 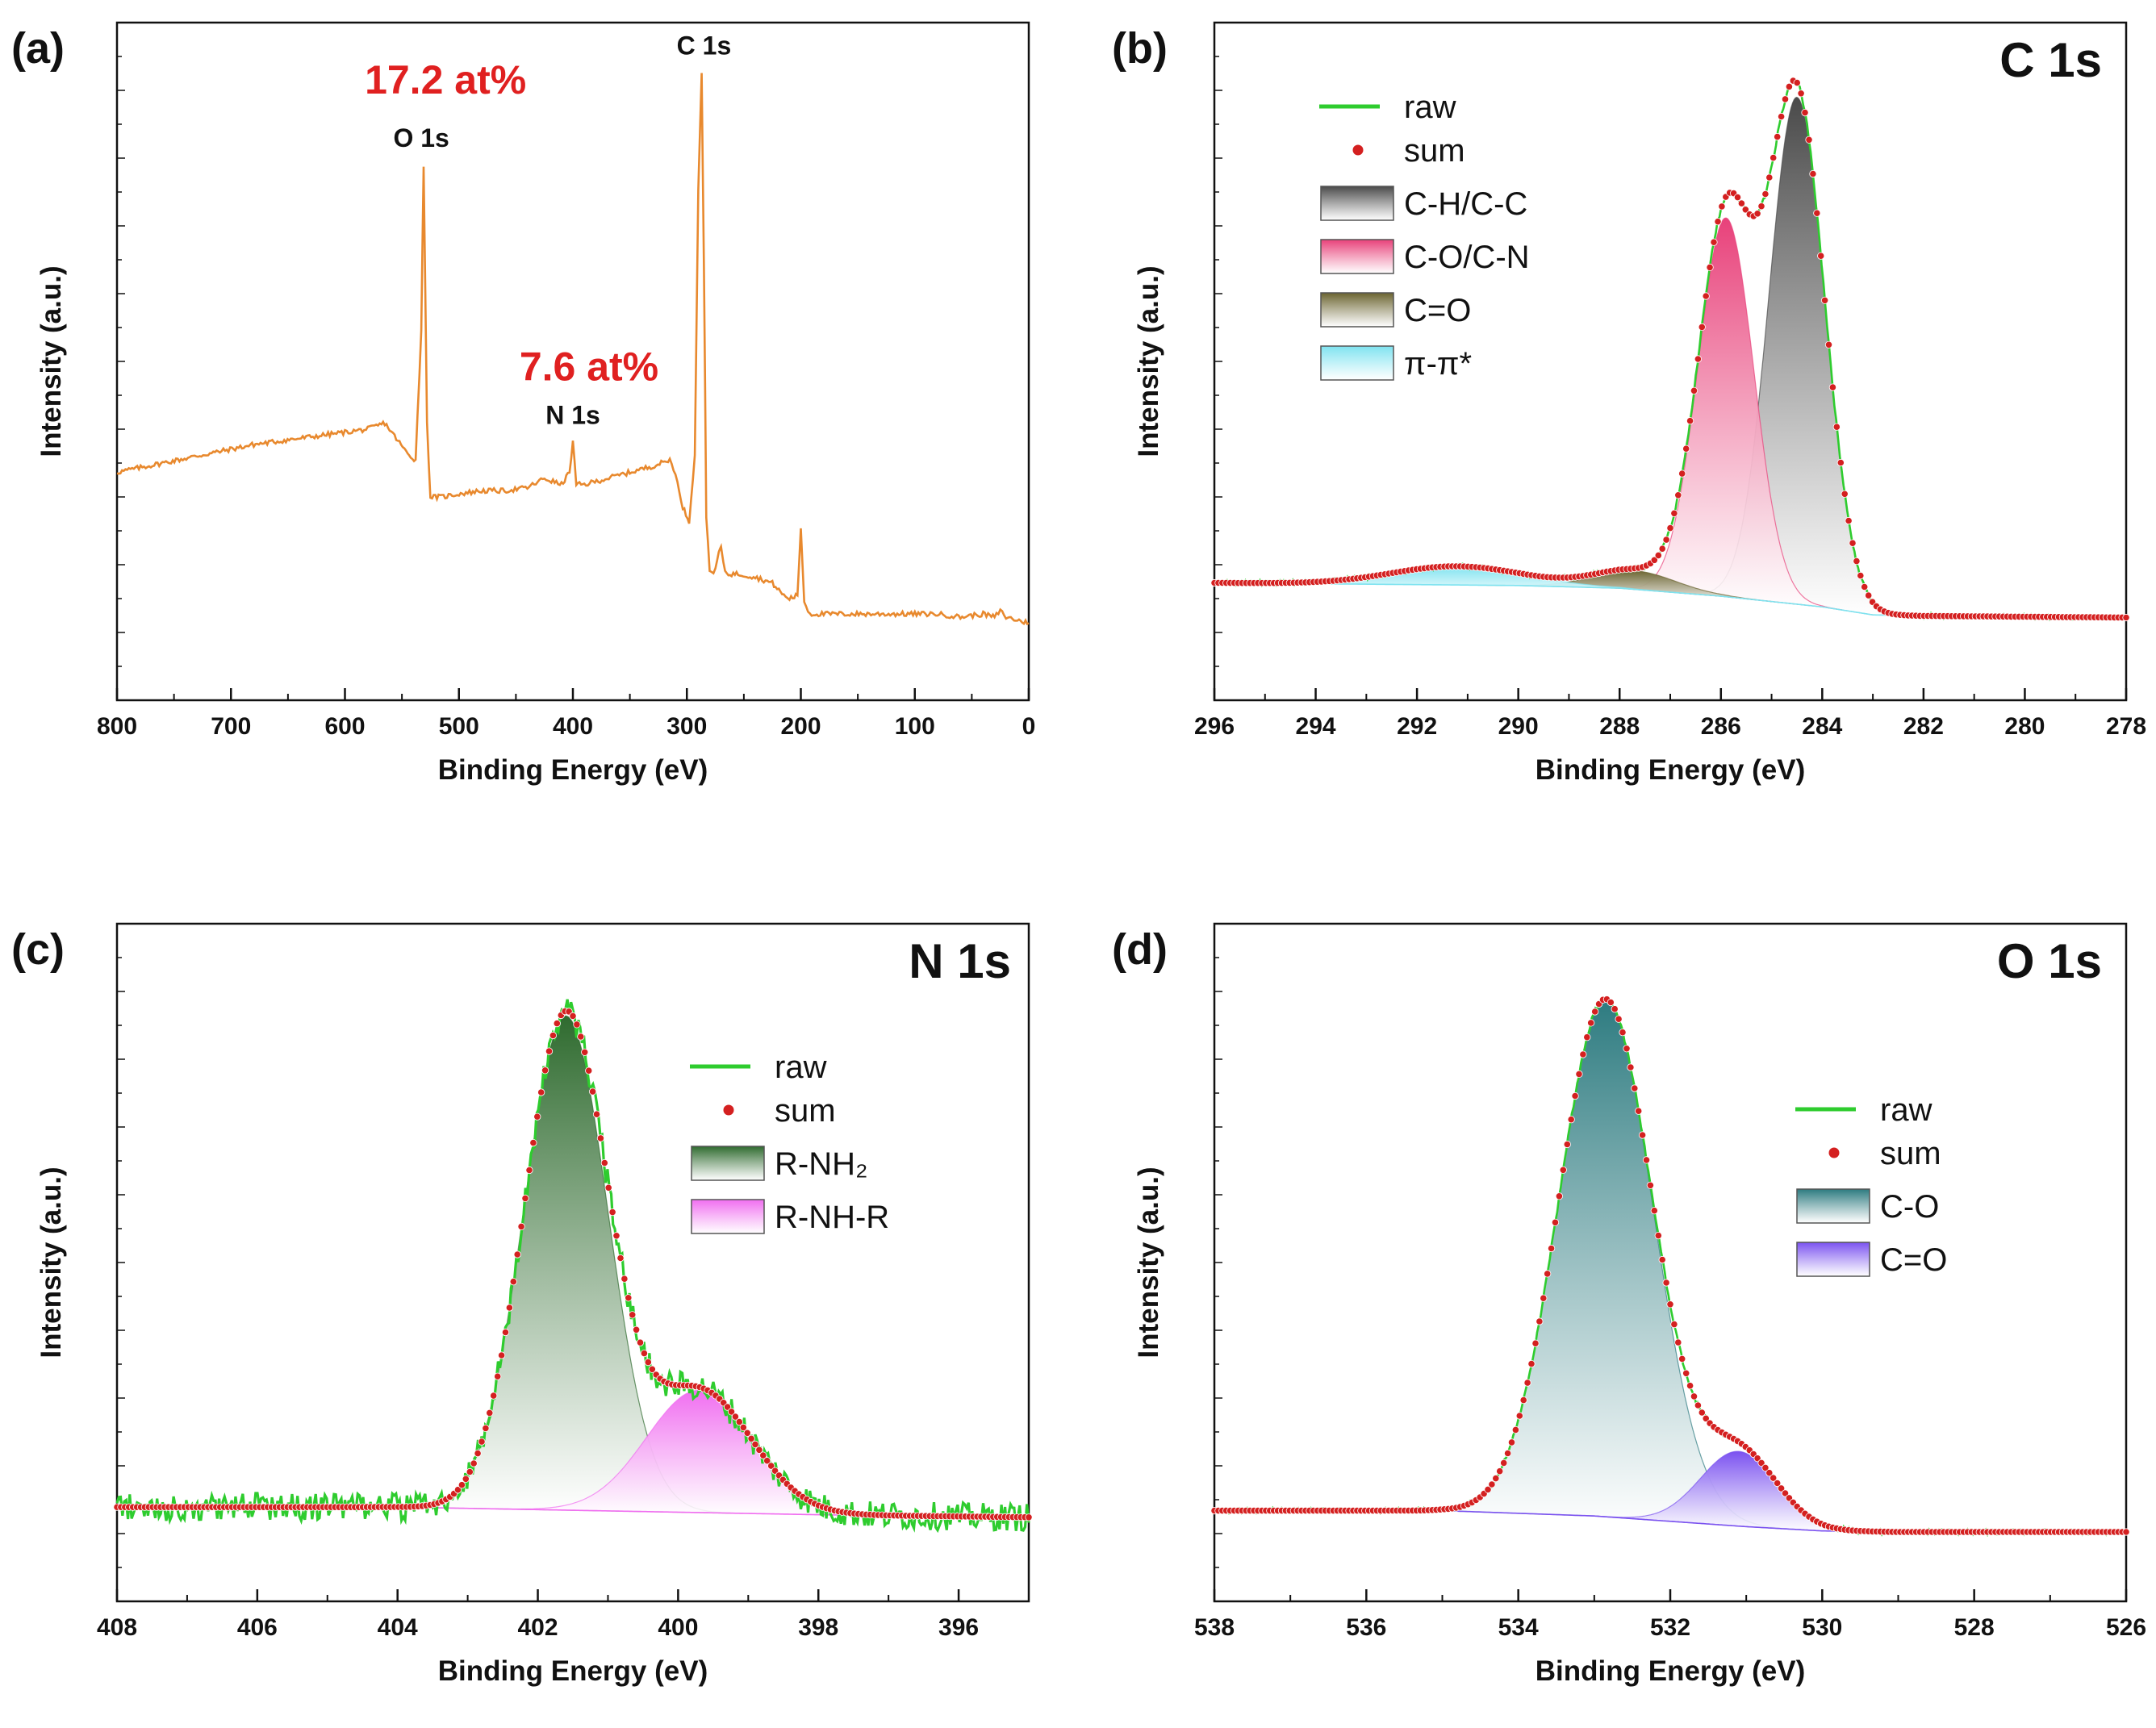 What do you see at coordinates (1518, 726) in the screenshot?
I see `x-tick-label: 290` at bounding box center [1518, 726].